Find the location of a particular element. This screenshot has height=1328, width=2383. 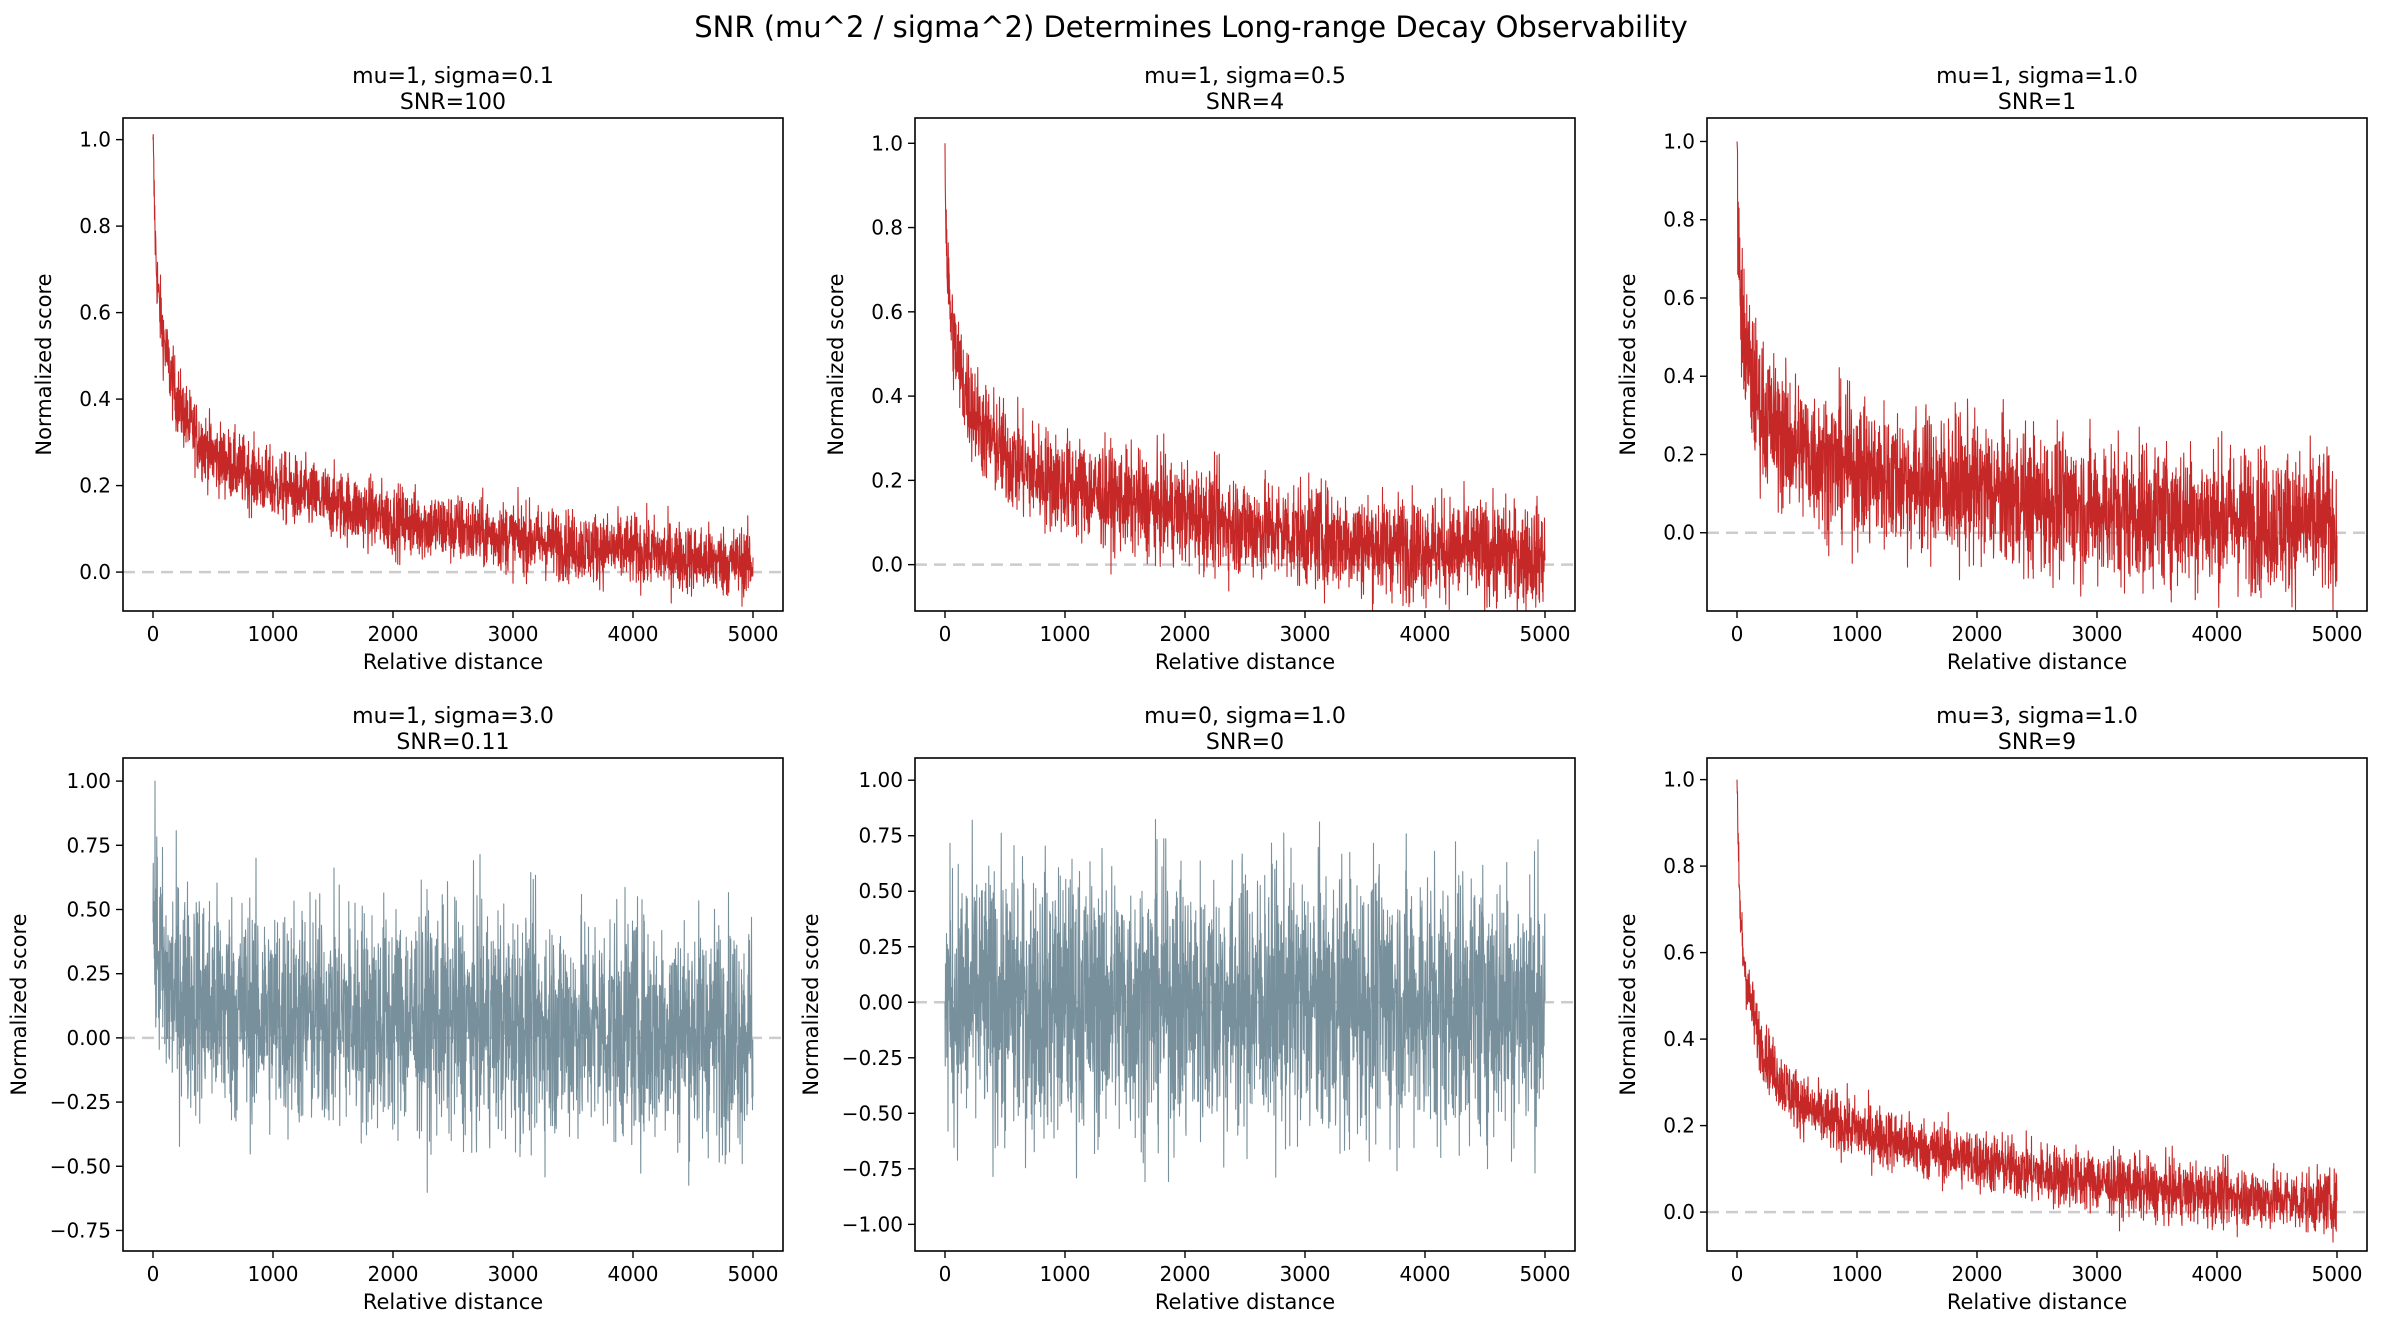

subplot-subtitle: SNR=1 is located at coordinates (2037, 102).